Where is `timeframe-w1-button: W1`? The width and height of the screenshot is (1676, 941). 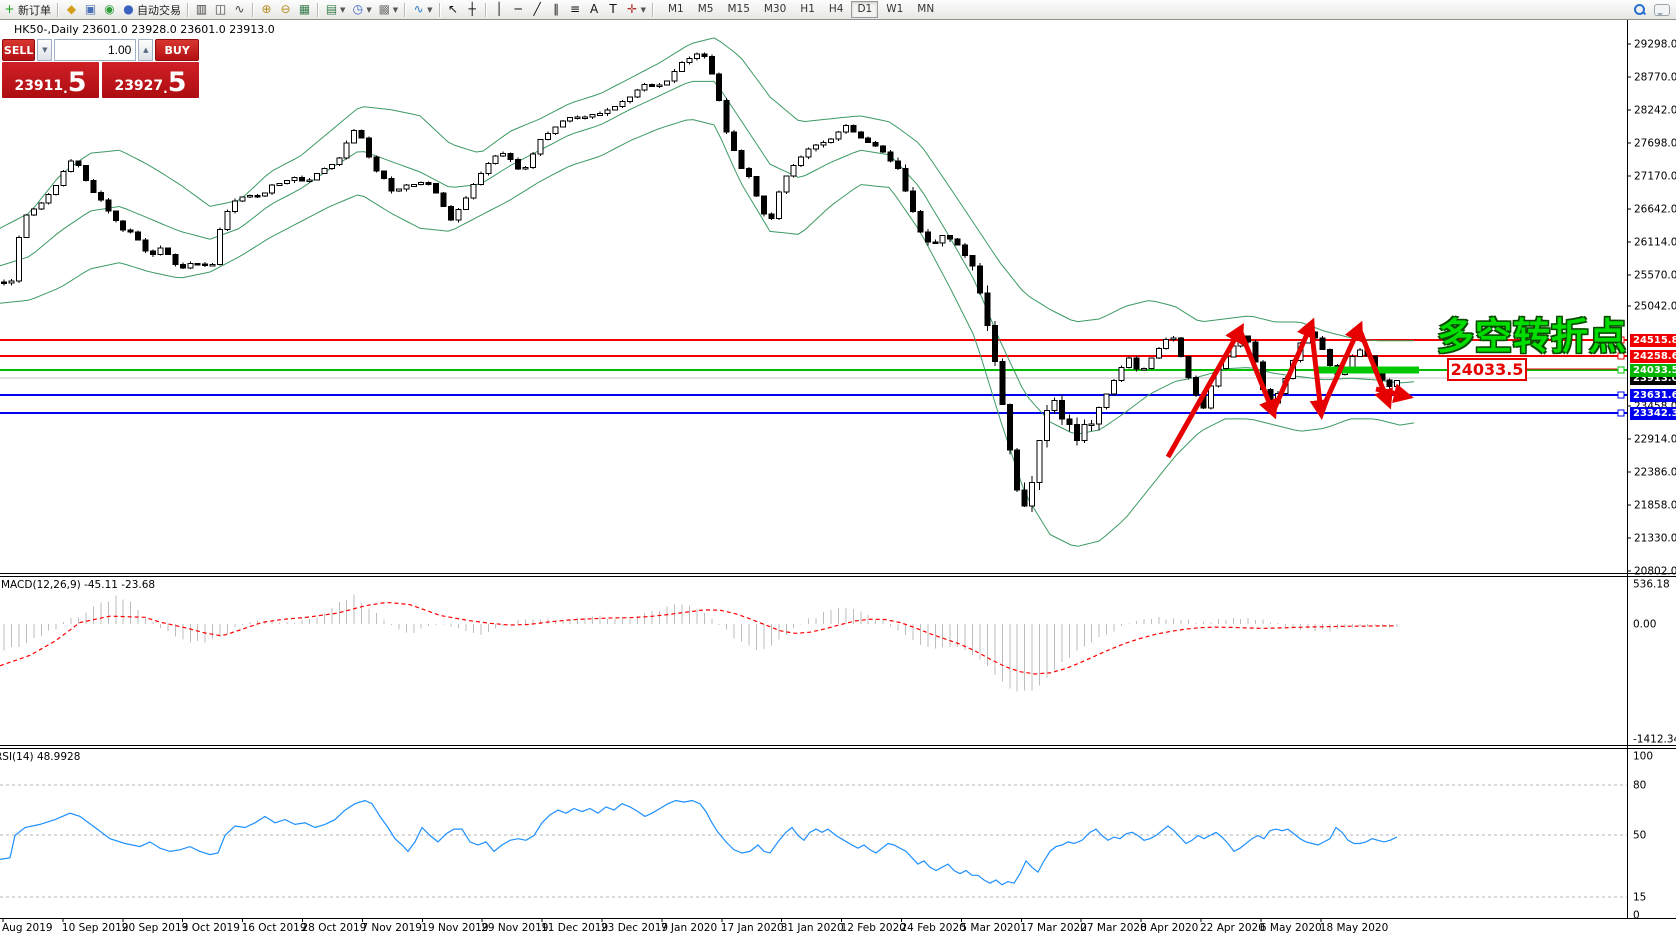 timeframe-w1-button: W1 is located at coordinates (895, 9).